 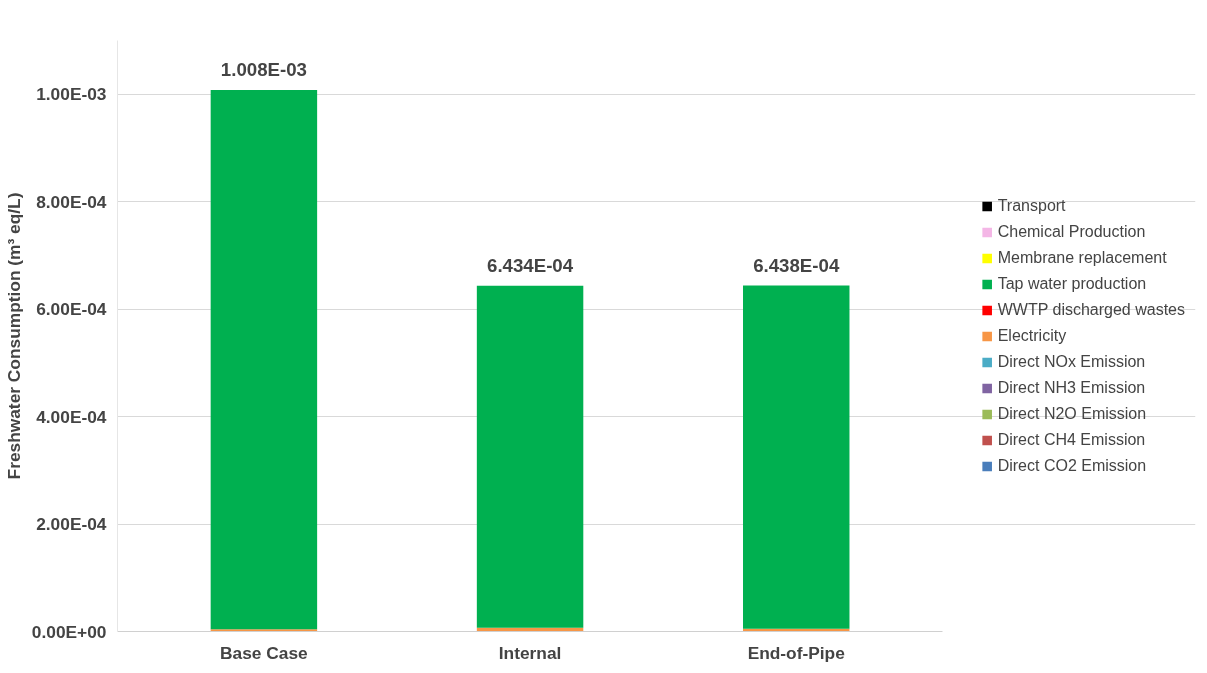 What do you see at coordinates (264, 652) in the screenshot?
I see `x-tick-label: Base Case` at bounding box center [264, 652].